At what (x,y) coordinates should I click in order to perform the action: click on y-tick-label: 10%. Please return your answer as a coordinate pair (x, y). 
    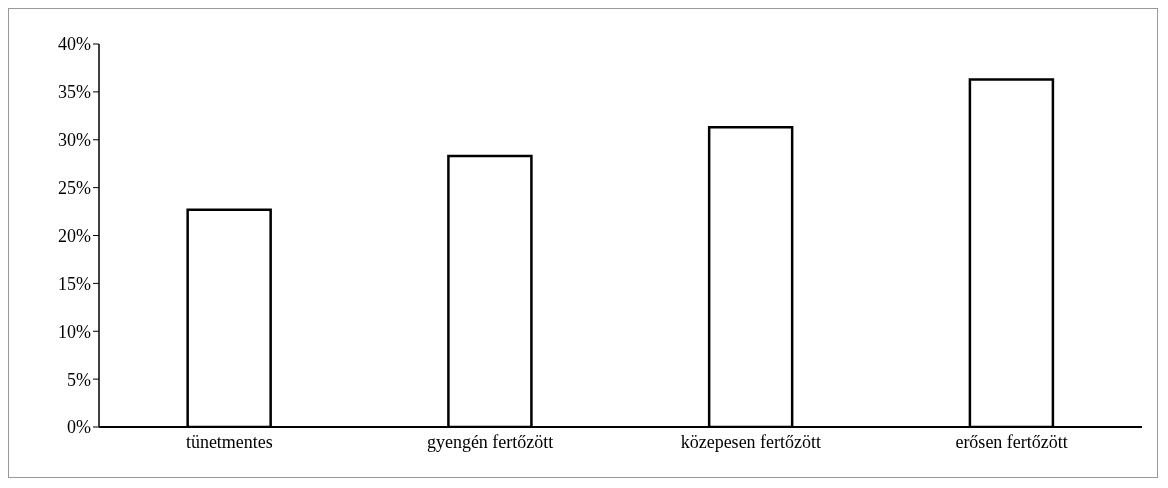
    Looking at the image, I should click on (74, 331).